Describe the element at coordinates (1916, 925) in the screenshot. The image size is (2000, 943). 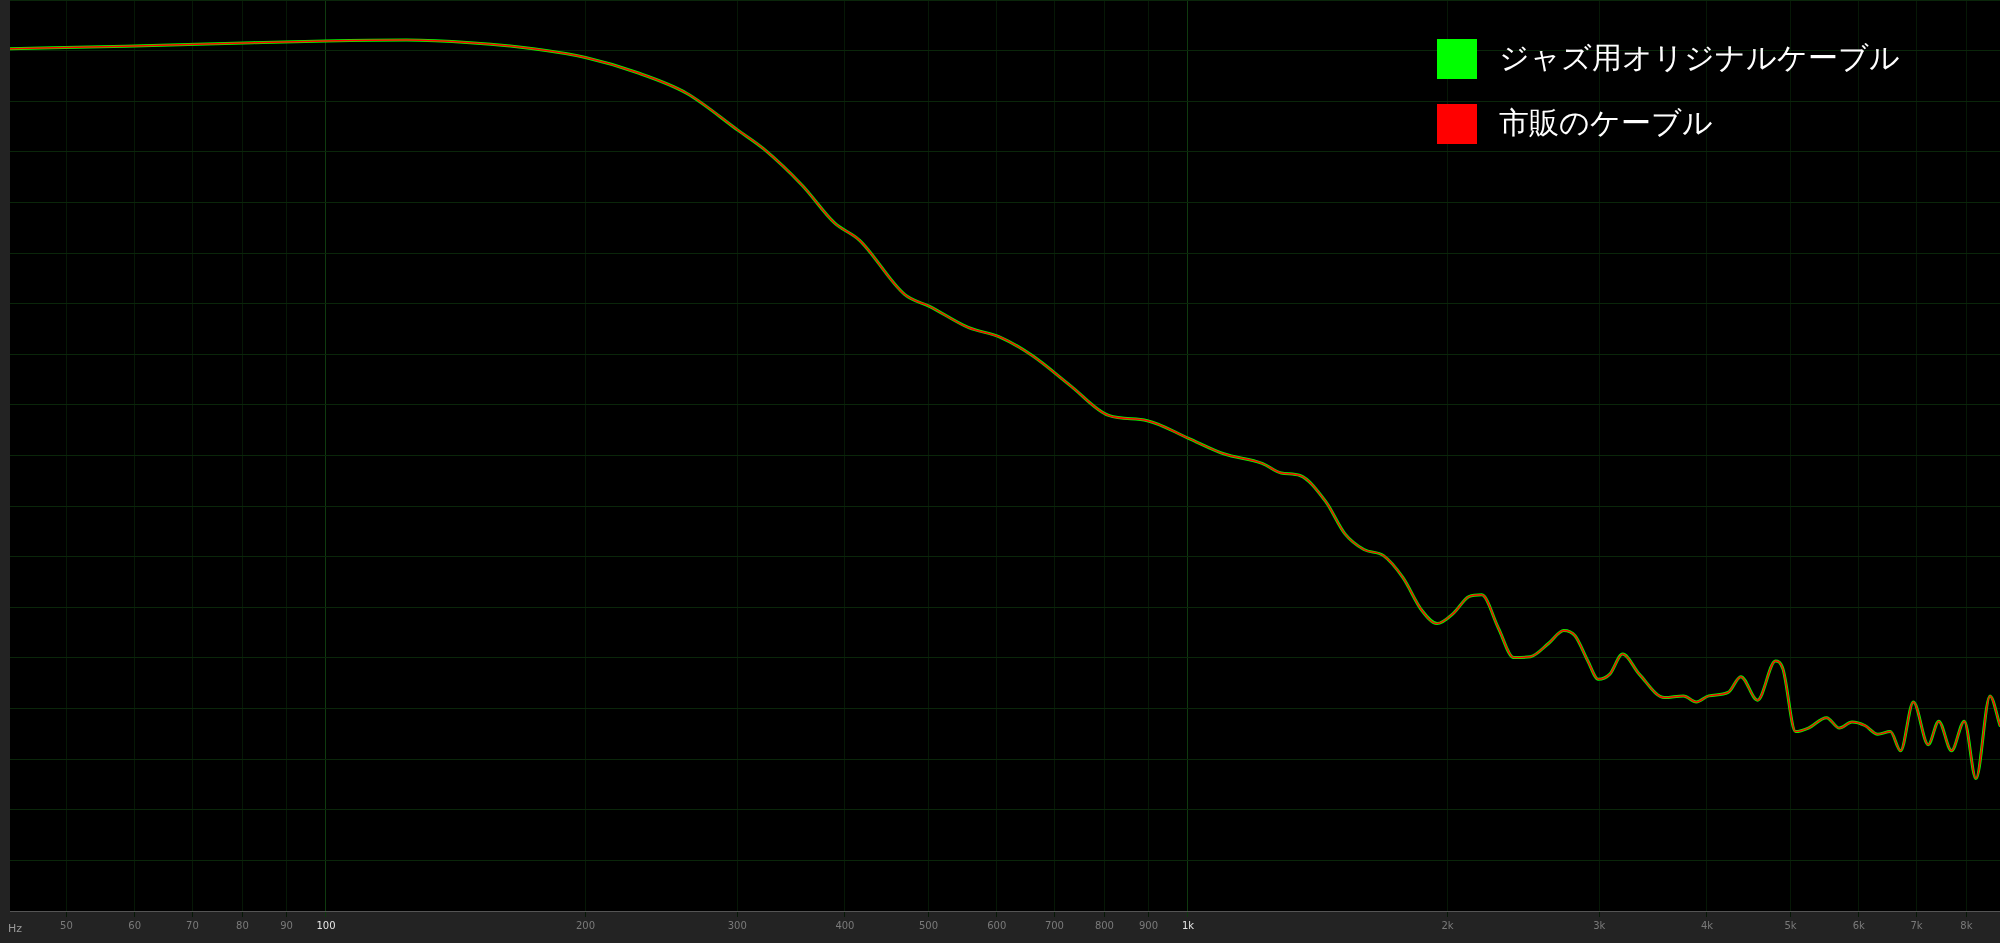
I see `x-tick-label: 7k` at that location.